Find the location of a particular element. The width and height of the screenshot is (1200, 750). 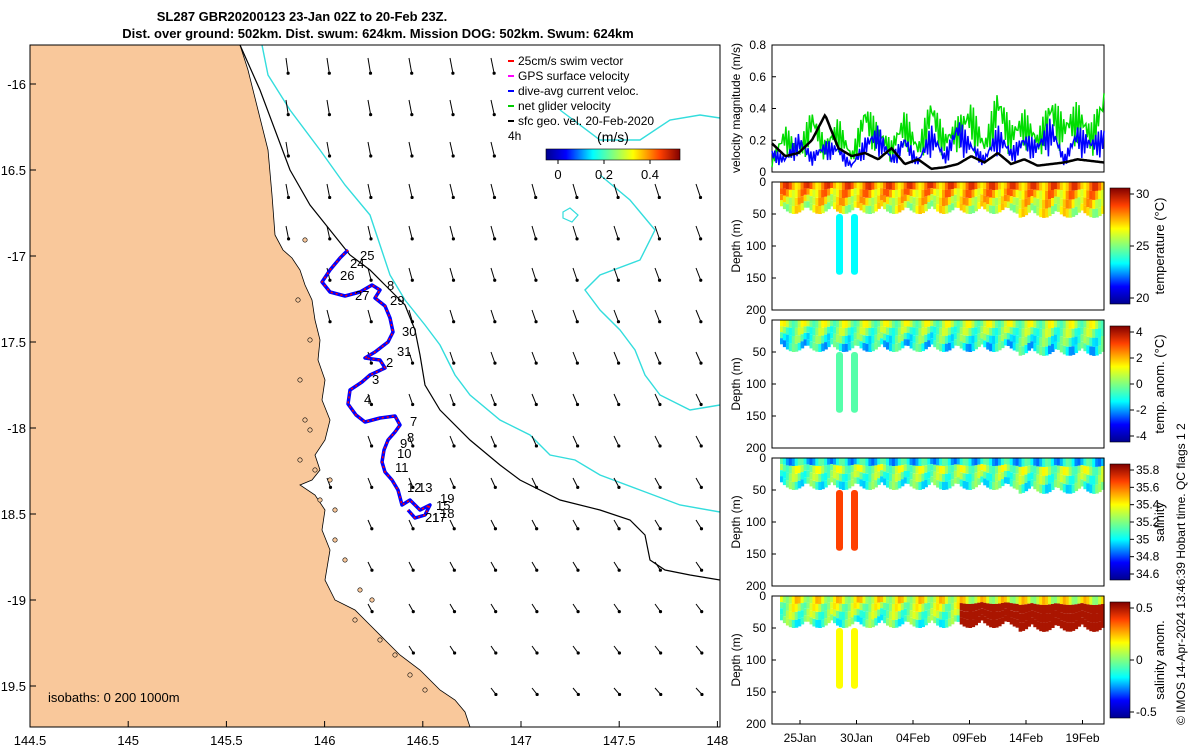

day-label: 29 is located at coordinates (397, 300).